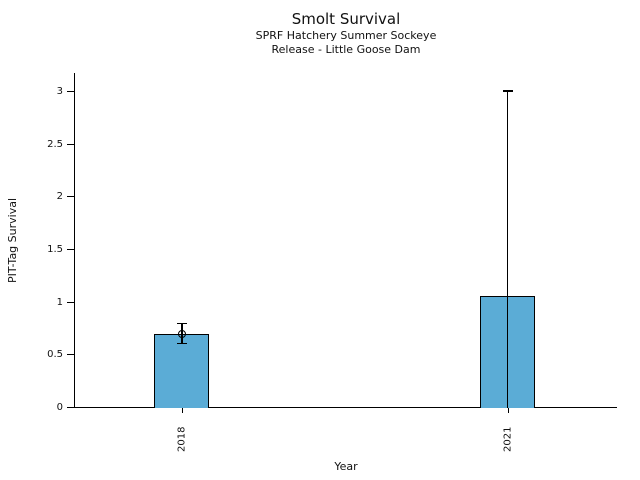 The width and height of the screenshot is (640, 480). What do you see at coordinates (182, 439) in the screenshot?
I see `x-tick-label: 2018` at bounding box center [182, 439].